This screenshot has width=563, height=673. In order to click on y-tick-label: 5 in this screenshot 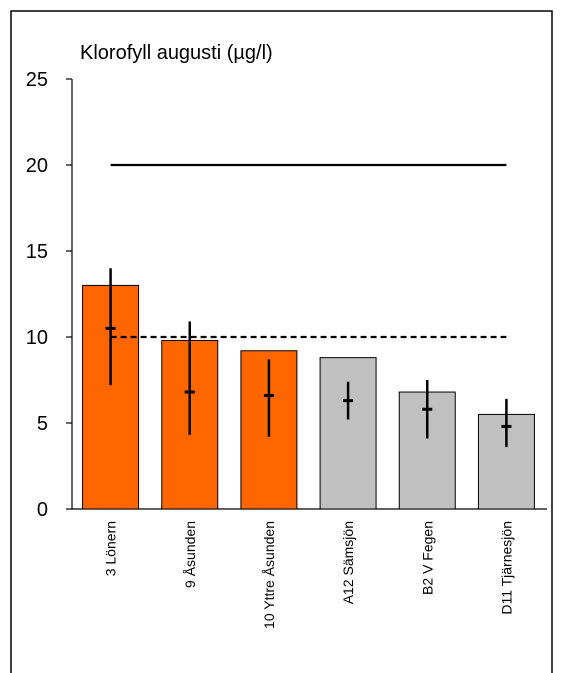, I will do `click(42, 424)`.